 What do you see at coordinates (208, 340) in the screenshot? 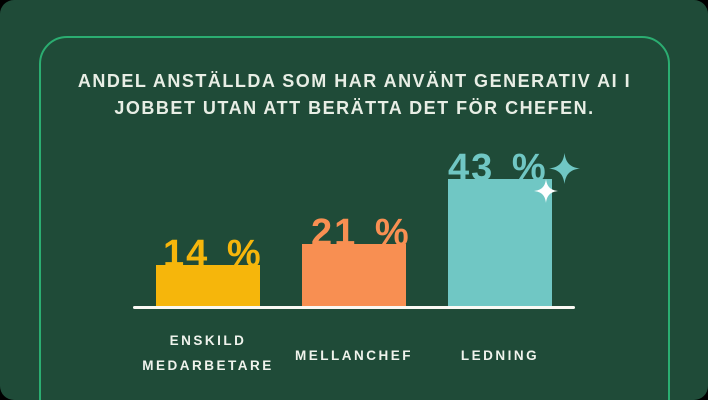
I see `category-label-line: ENSKILD` at bounding box center [208, 340].